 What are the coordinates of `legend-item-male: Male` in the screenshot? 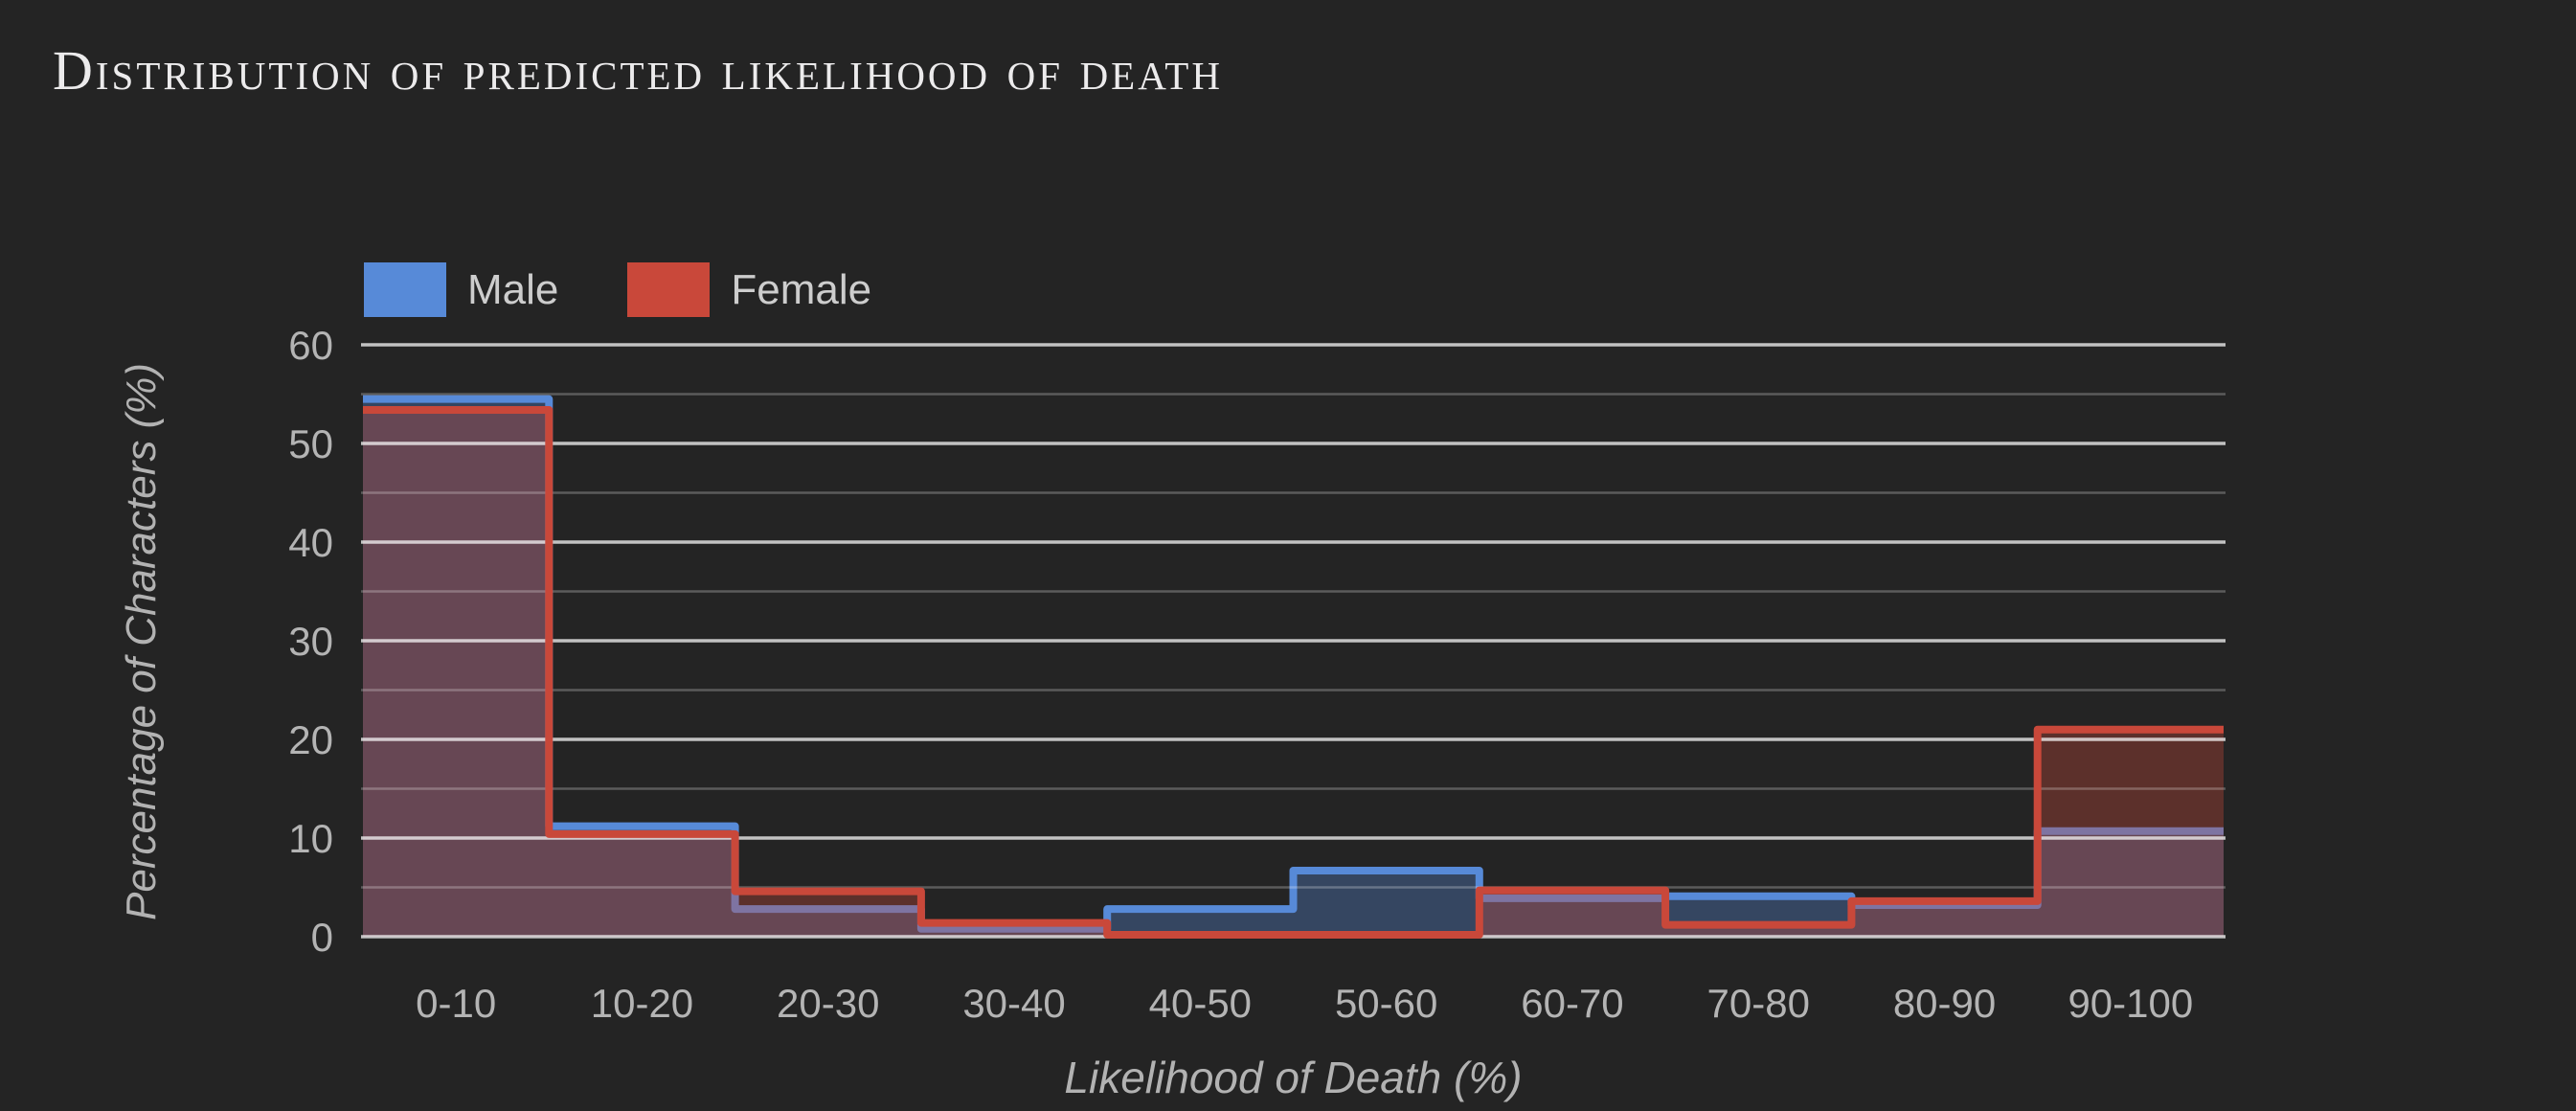 It's located at (461, 289).